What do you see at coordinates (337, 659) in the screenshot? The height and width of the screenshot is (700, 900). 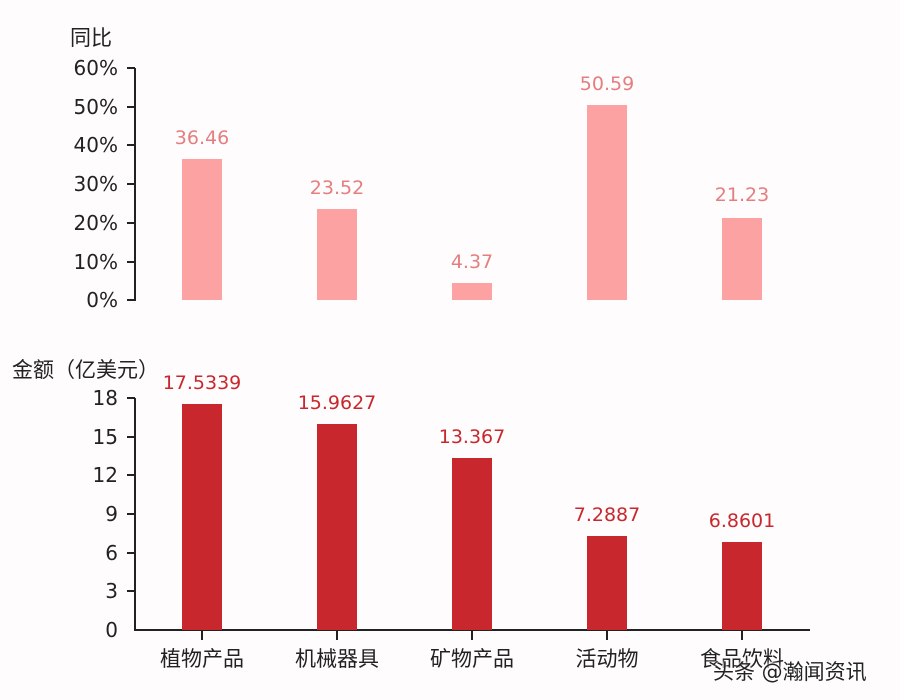 I see `category-label: 机械器具` at bounding box center [337, 659].